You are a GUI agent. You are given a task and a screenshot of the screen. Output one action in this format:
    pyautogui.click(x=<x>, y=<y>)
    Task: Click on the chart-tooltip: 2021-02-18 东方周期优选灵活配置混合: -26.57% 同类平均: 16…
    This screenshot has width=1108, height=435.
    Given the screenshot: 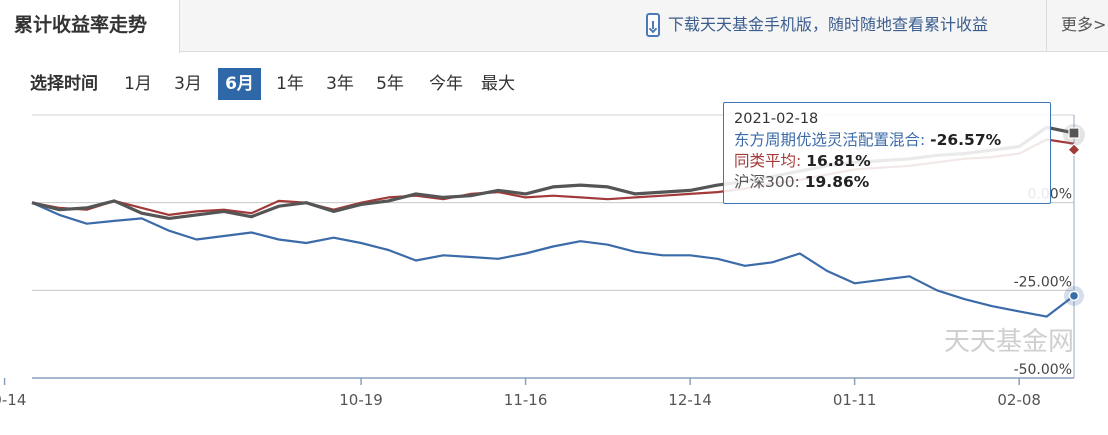 What is the action you would take?
    pyautogui.click(x=887, y=153)
    